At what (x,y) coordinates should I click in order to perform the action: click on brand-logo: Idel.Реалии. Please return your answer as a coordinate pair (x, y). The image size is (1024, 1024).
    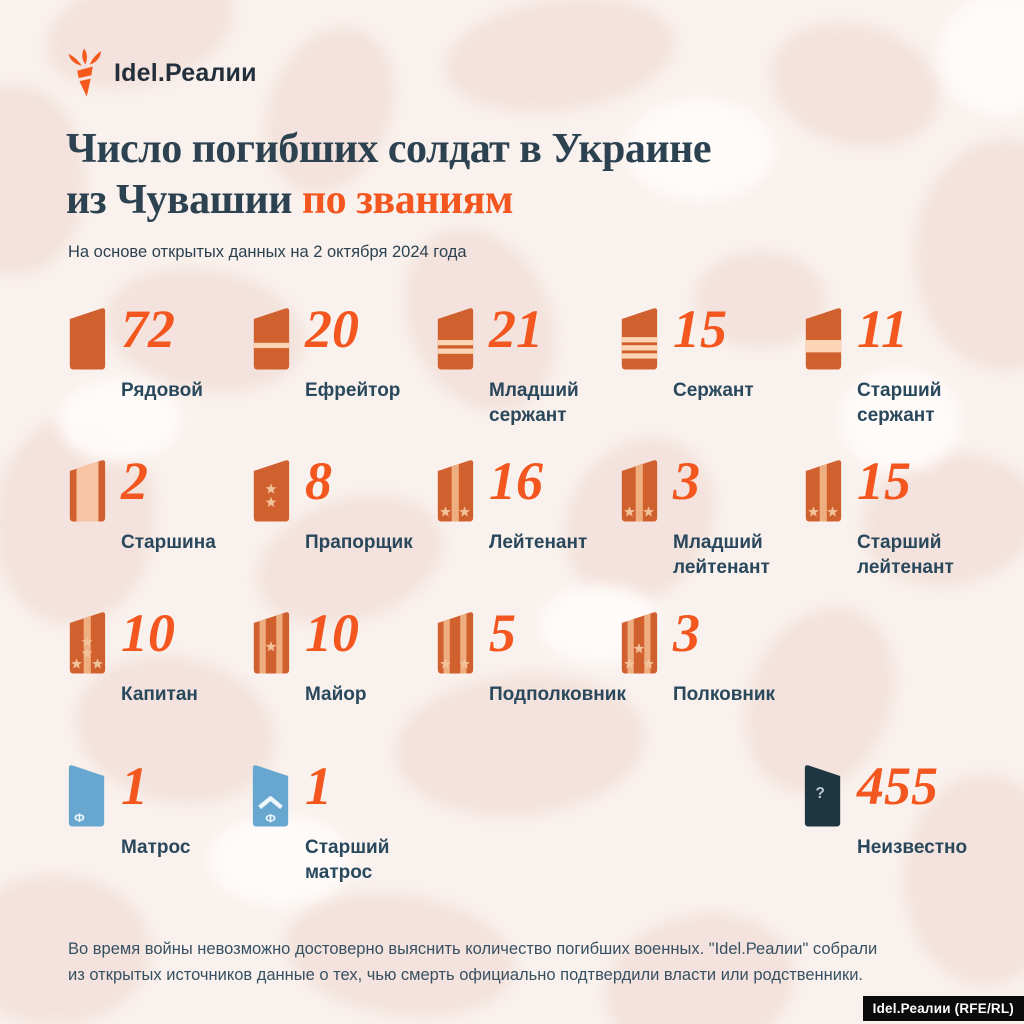
    Looking at the image, I should click on (160, 73).